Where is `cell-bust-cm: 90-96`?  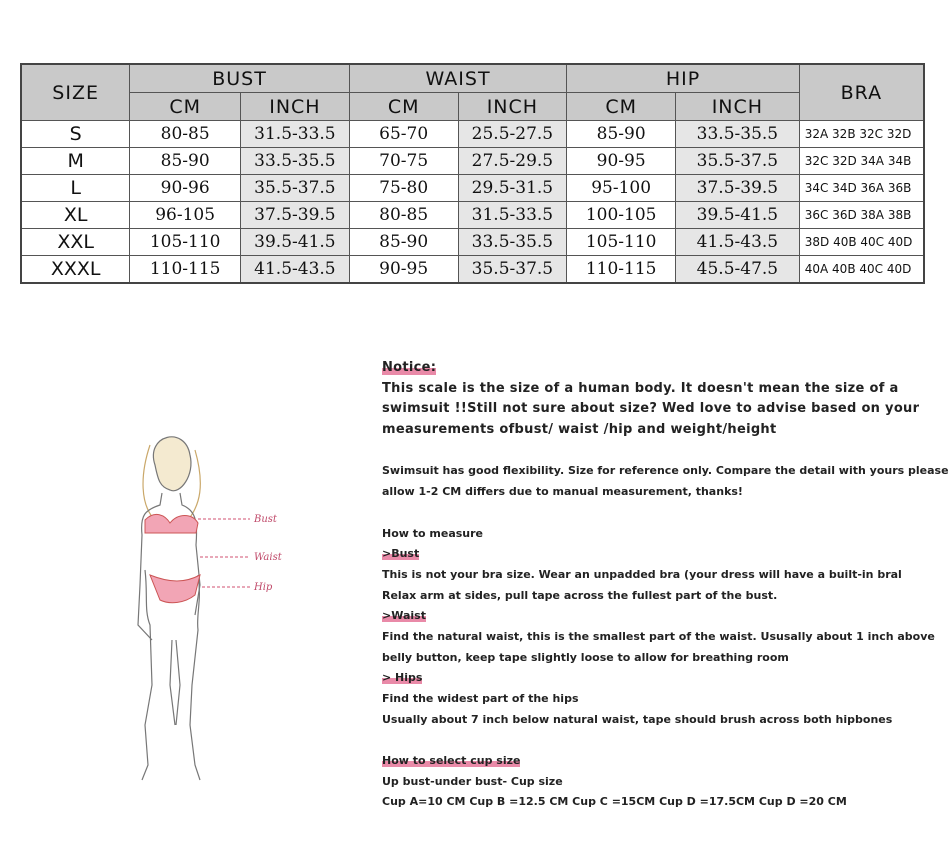
cell-bust-cm: 90-96 is located at coordinates (185, 188).